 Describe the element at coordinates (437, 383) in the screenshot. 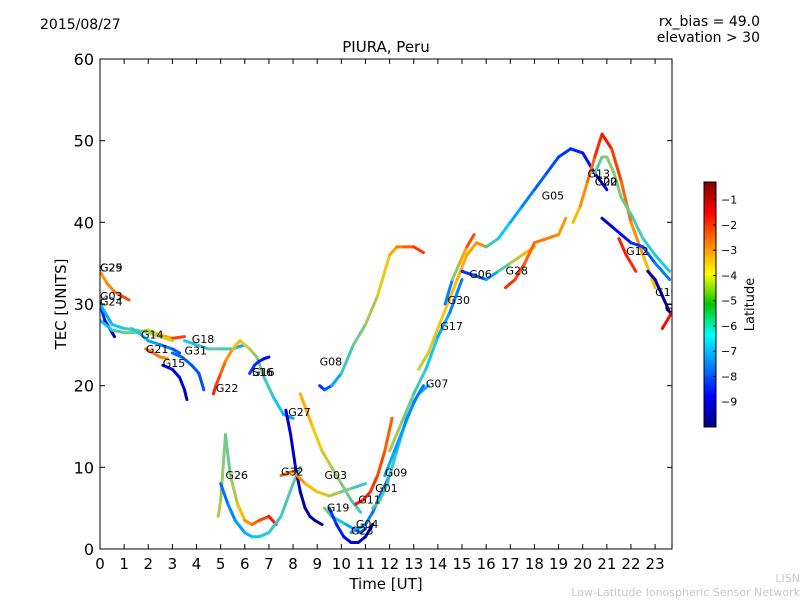

I see `prn-label: G07` at that location.